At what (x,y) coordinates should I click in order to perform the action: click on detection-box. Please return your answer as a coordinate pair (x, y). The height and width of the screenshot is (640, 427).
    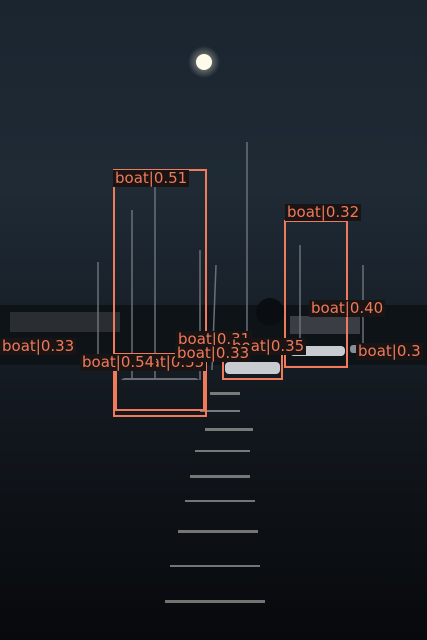
    Looking at the image, I should click on (316, 294).